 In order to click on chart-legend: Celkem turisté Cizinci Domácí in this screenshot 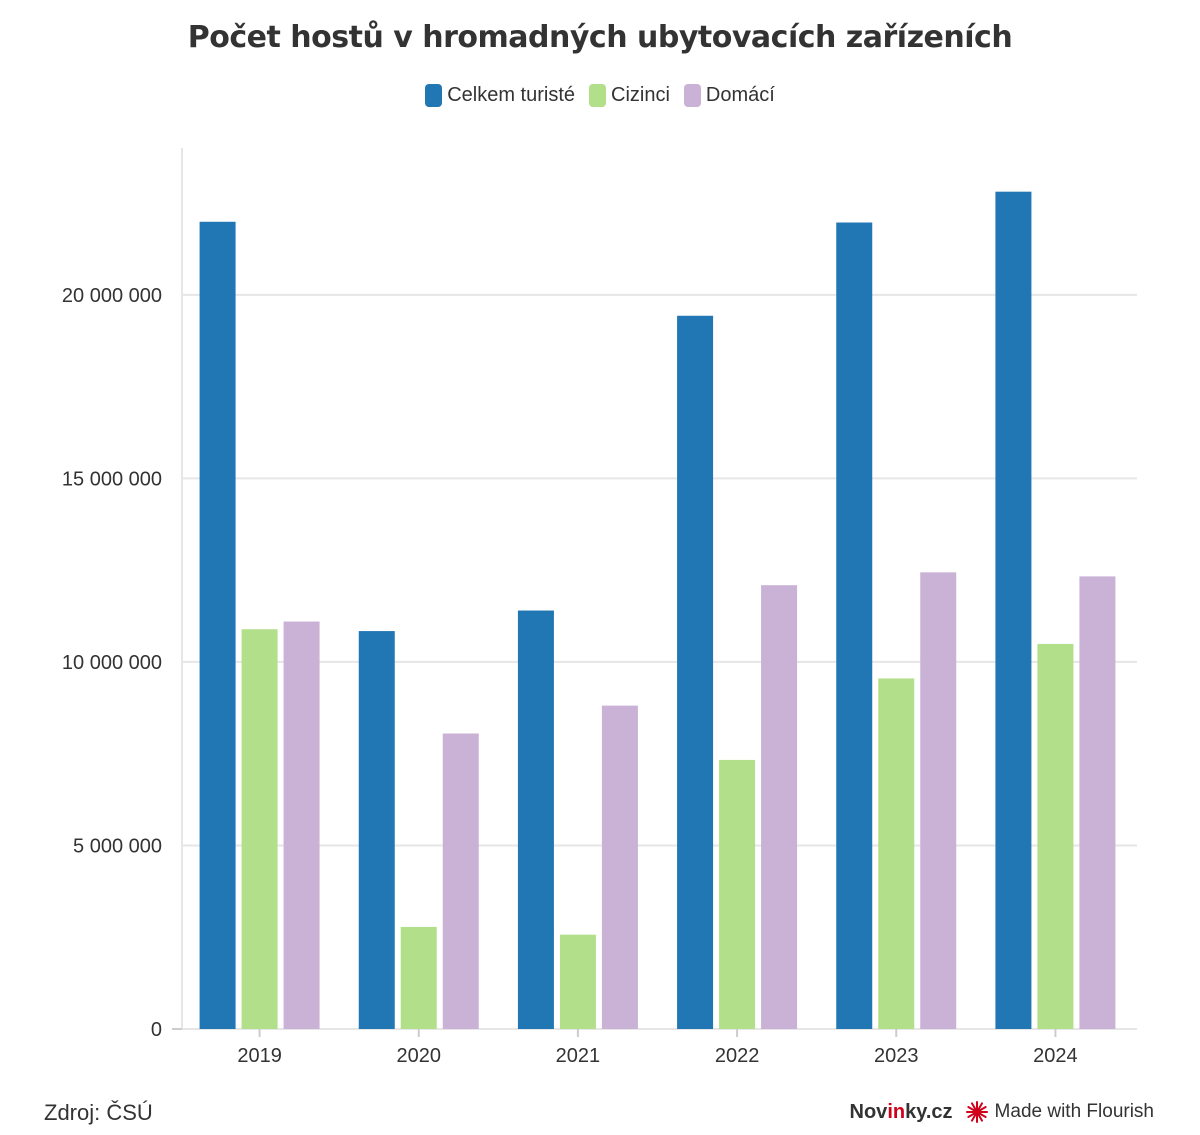, I will do `click(600, 95)`.